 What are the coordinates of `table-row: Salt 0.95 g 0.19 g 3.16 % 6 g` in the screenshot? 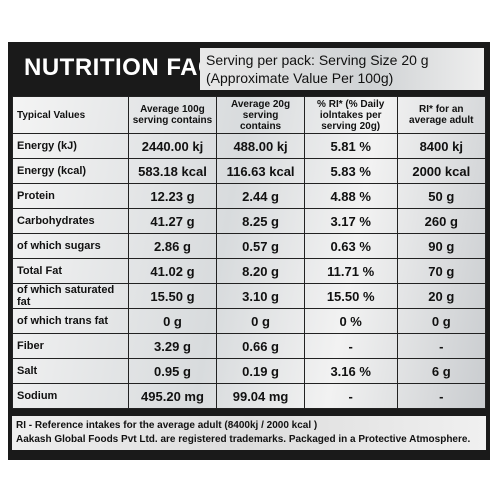 It's located at (249, 371).